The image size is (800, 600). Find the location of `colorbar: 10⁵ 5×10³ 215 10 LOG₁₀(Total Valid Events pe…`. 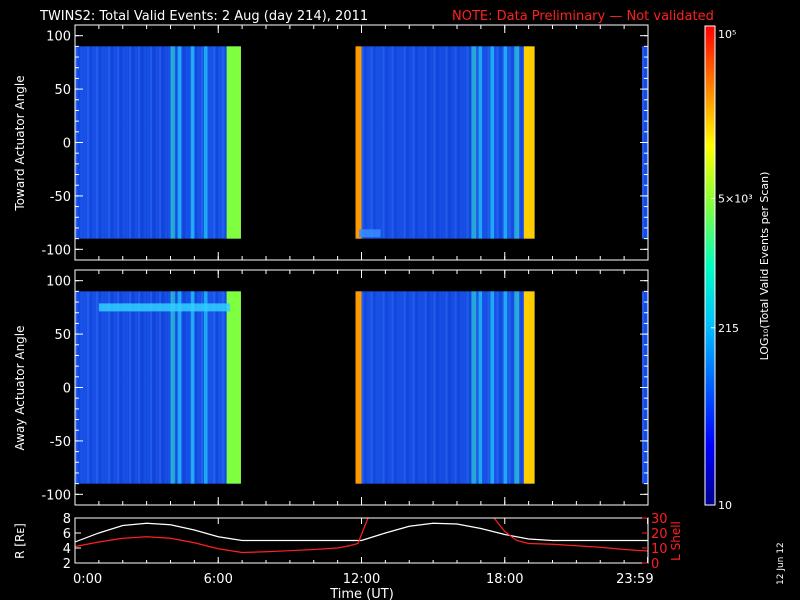

colorbar: 10⁵ 5×10³ 215 10 LOG₁₀(Total Valid Events pe… is located at coordinates (737, 268).